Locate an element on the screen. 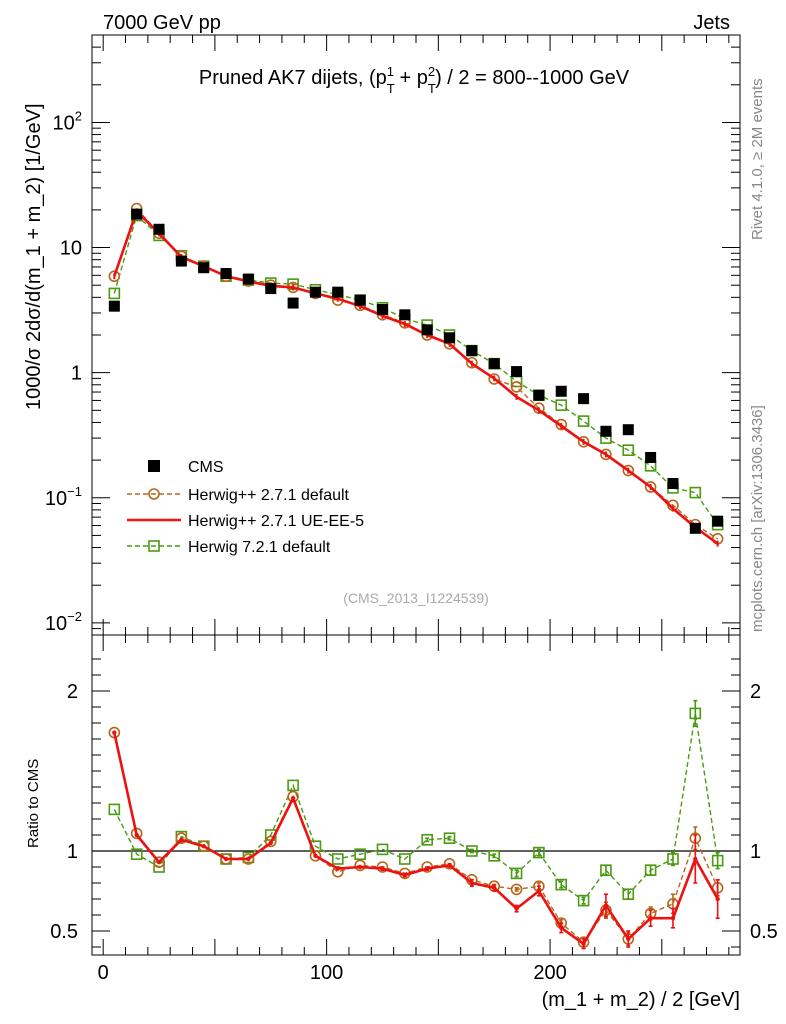  main-ytick-label: 1 is located at coordinates (76, 374).